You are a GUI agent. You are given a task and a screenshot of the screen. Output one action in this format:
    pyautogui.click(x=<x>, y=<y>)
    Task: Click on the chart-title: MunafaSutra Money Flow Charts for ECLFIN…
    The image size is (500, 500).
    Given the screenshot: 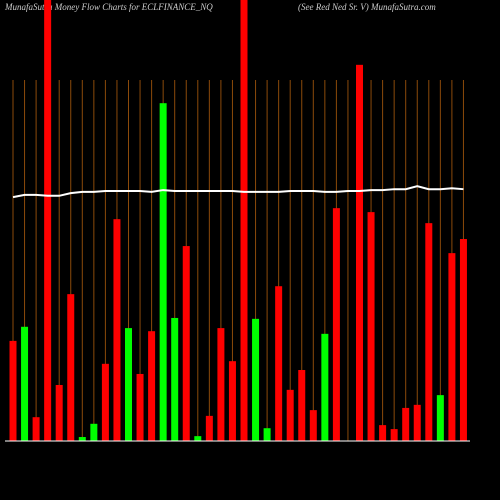 What is the action you would take?
    pyautogui.click(x=108, y=7)
    